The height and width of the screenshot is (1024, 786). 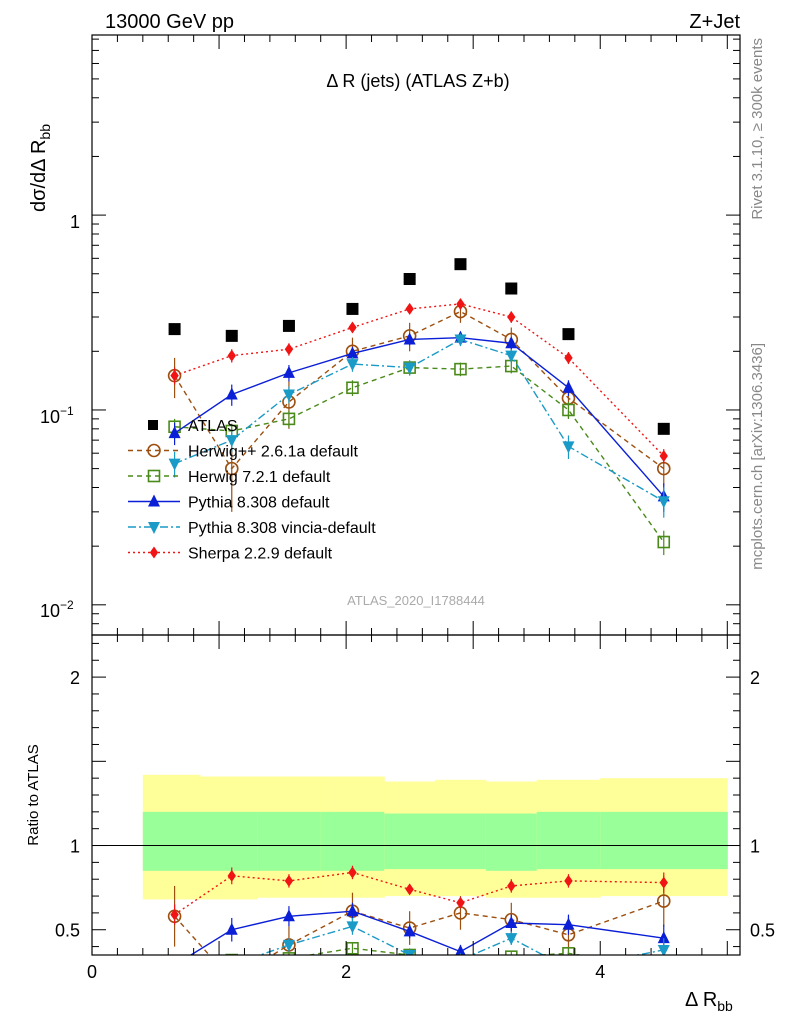 What do you see at coordinates (762, 931) in the screenshot?
I see `ratio-ytick-label-right: 0.5` at bounding box center [762, 931].